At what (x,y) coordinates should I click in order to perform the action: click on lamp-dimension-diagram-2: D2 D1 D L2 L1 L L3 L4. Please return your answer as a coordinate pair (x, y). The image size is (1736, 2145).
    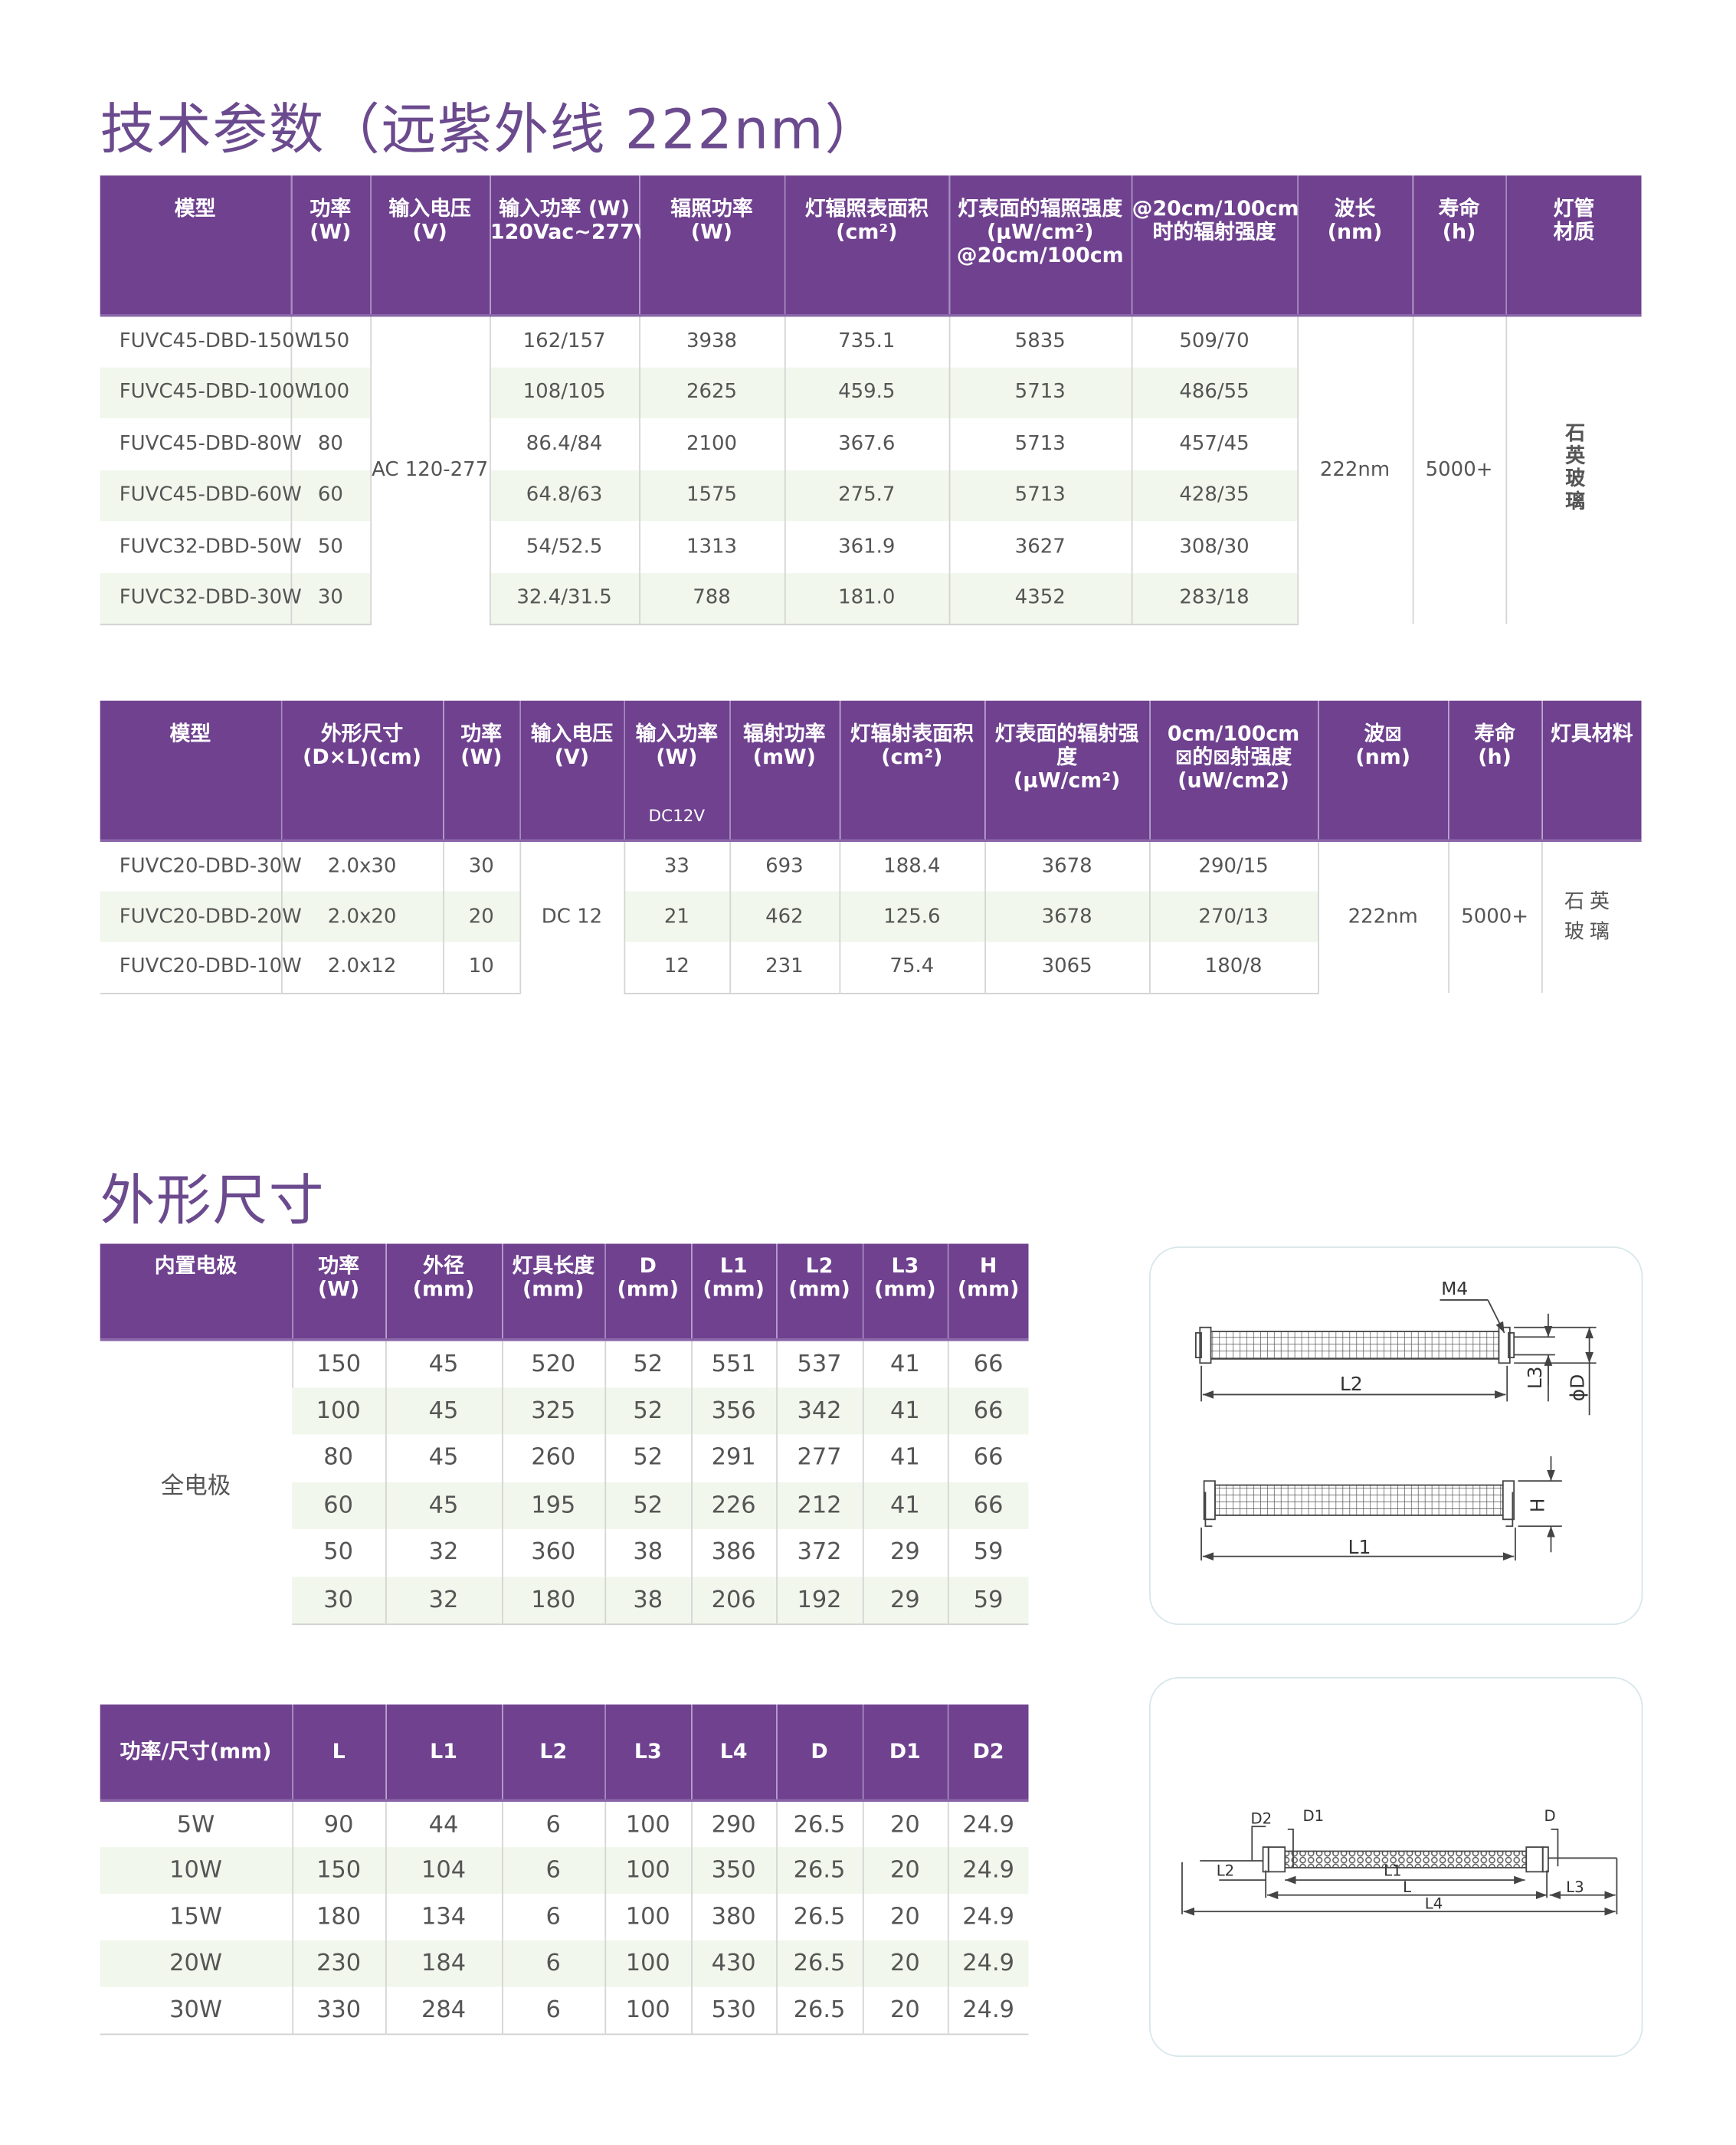
    Looking at the image, I should click on (1396, 1867).